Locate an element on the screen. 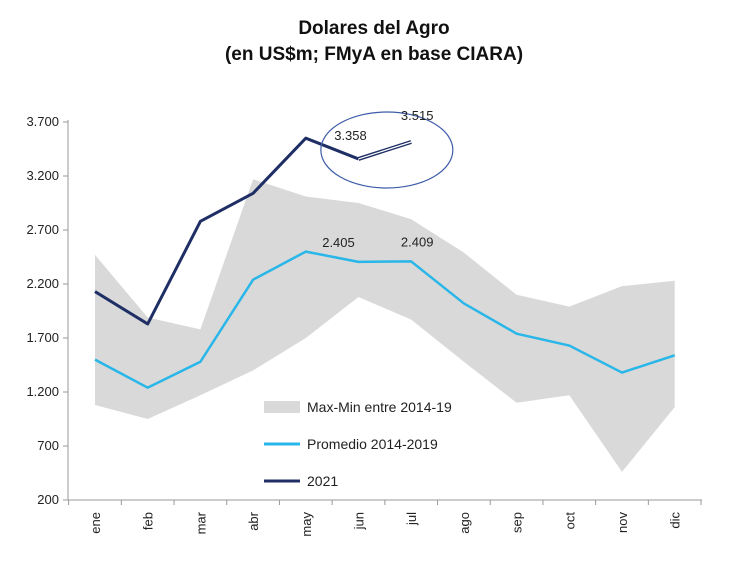 This screenshot has width=748, height=570. data-label-jul-3: 2.409 is located at coordinates (417, 241).